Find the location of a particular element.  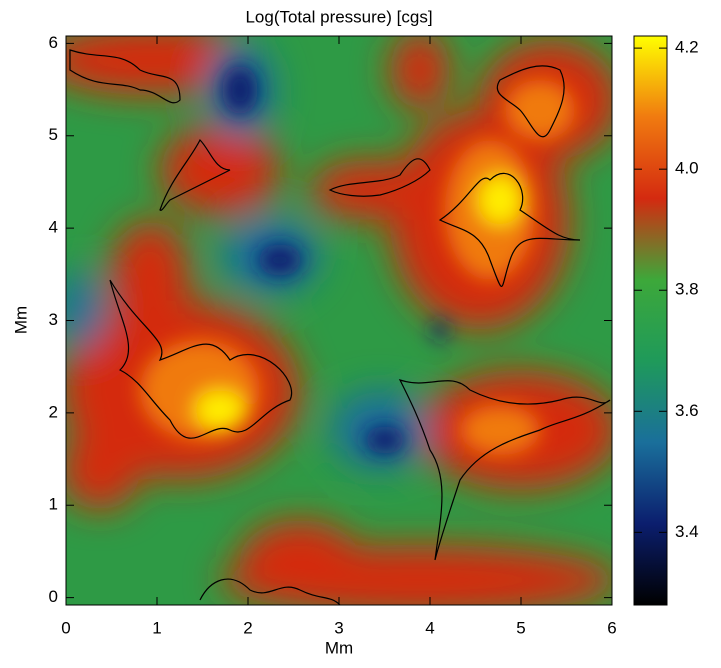

colorbar-tick-label: 4.2 is located at coordinates (687, 47).